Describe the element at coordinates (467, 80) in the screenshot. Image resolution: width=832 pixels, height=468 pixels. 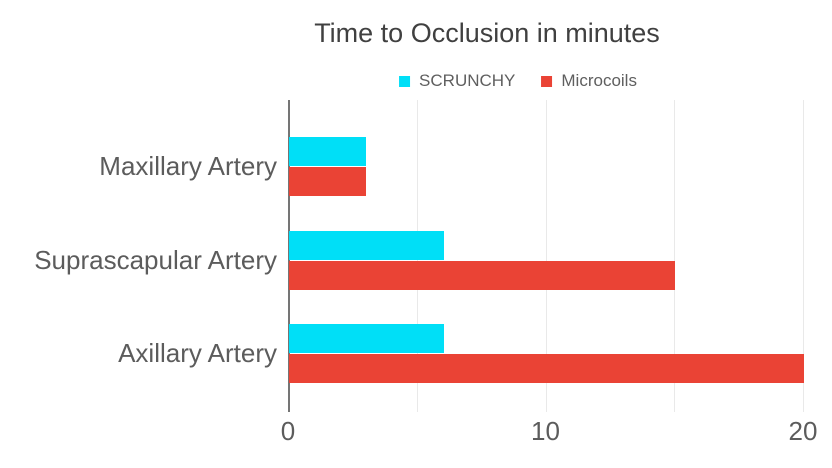
I see `legend-label: SCRUNCHY` at that location.